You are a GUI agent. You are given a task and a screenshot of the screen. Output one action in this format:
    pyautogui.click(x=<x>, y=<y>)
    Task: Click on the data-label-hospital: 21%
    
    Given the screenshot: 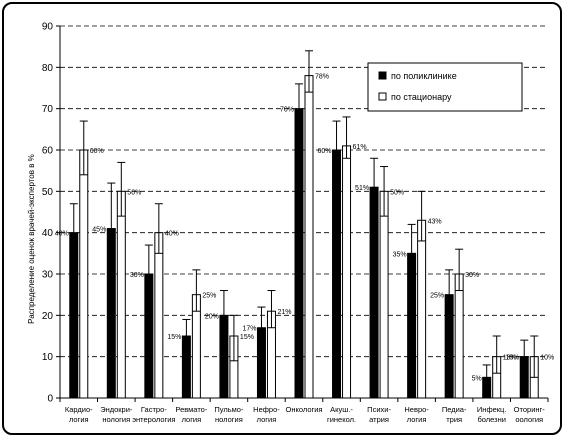 What is the action you would take?
    pyautogui.click(x=284, y=312)
    